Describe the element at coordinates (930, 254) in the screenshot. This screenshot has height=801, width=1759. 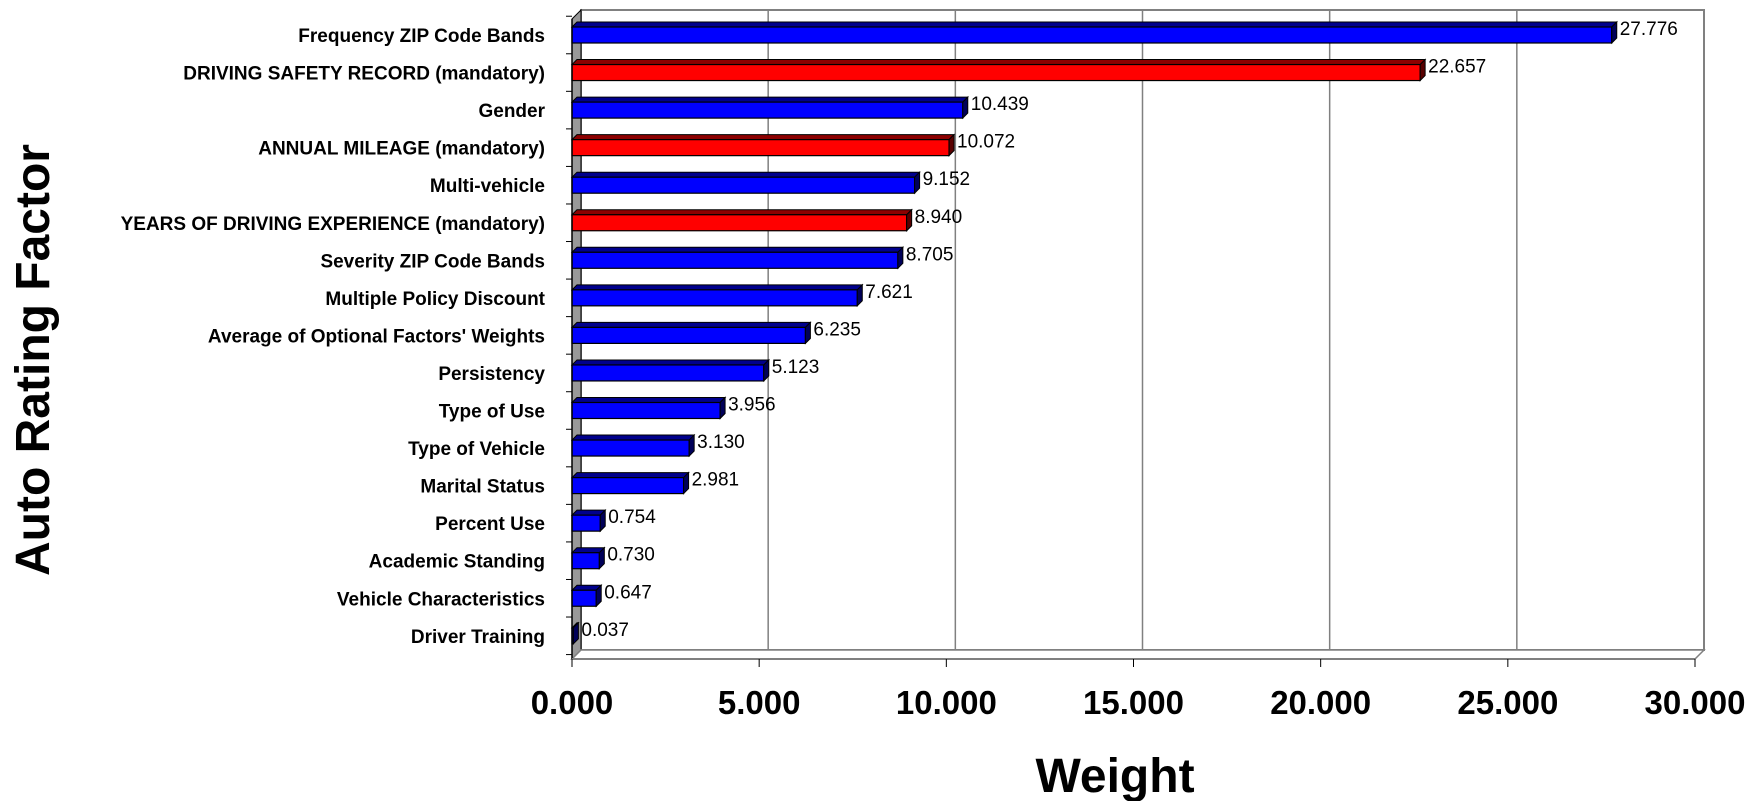
I see `data-label: 8.705` at that location.